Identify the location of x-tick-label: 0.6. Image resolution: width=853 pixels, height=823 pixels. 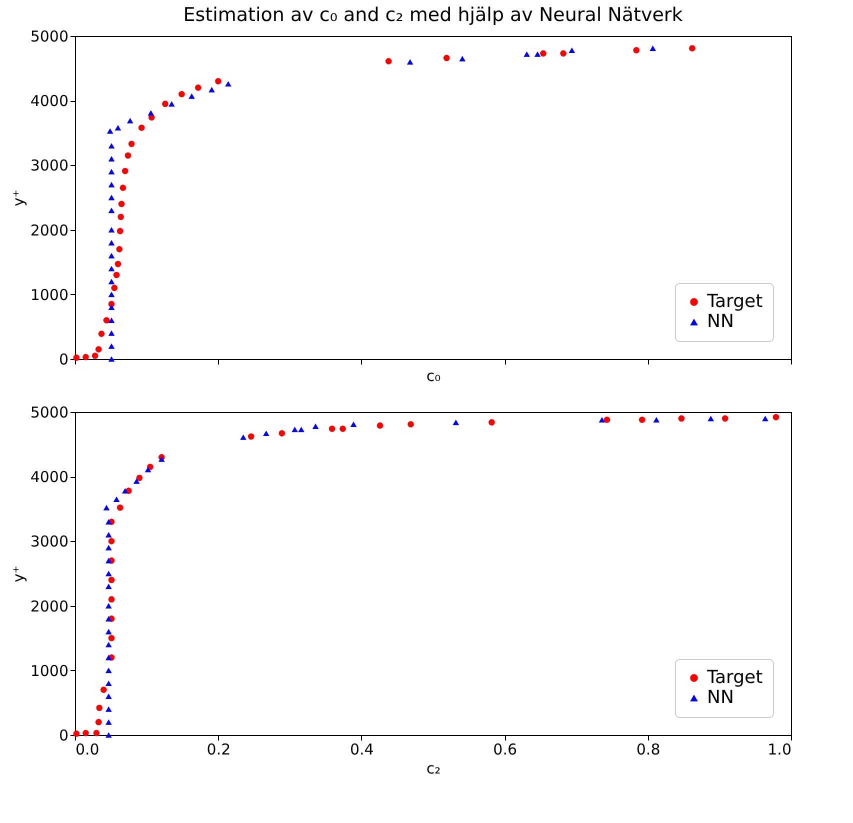
(505, 749).